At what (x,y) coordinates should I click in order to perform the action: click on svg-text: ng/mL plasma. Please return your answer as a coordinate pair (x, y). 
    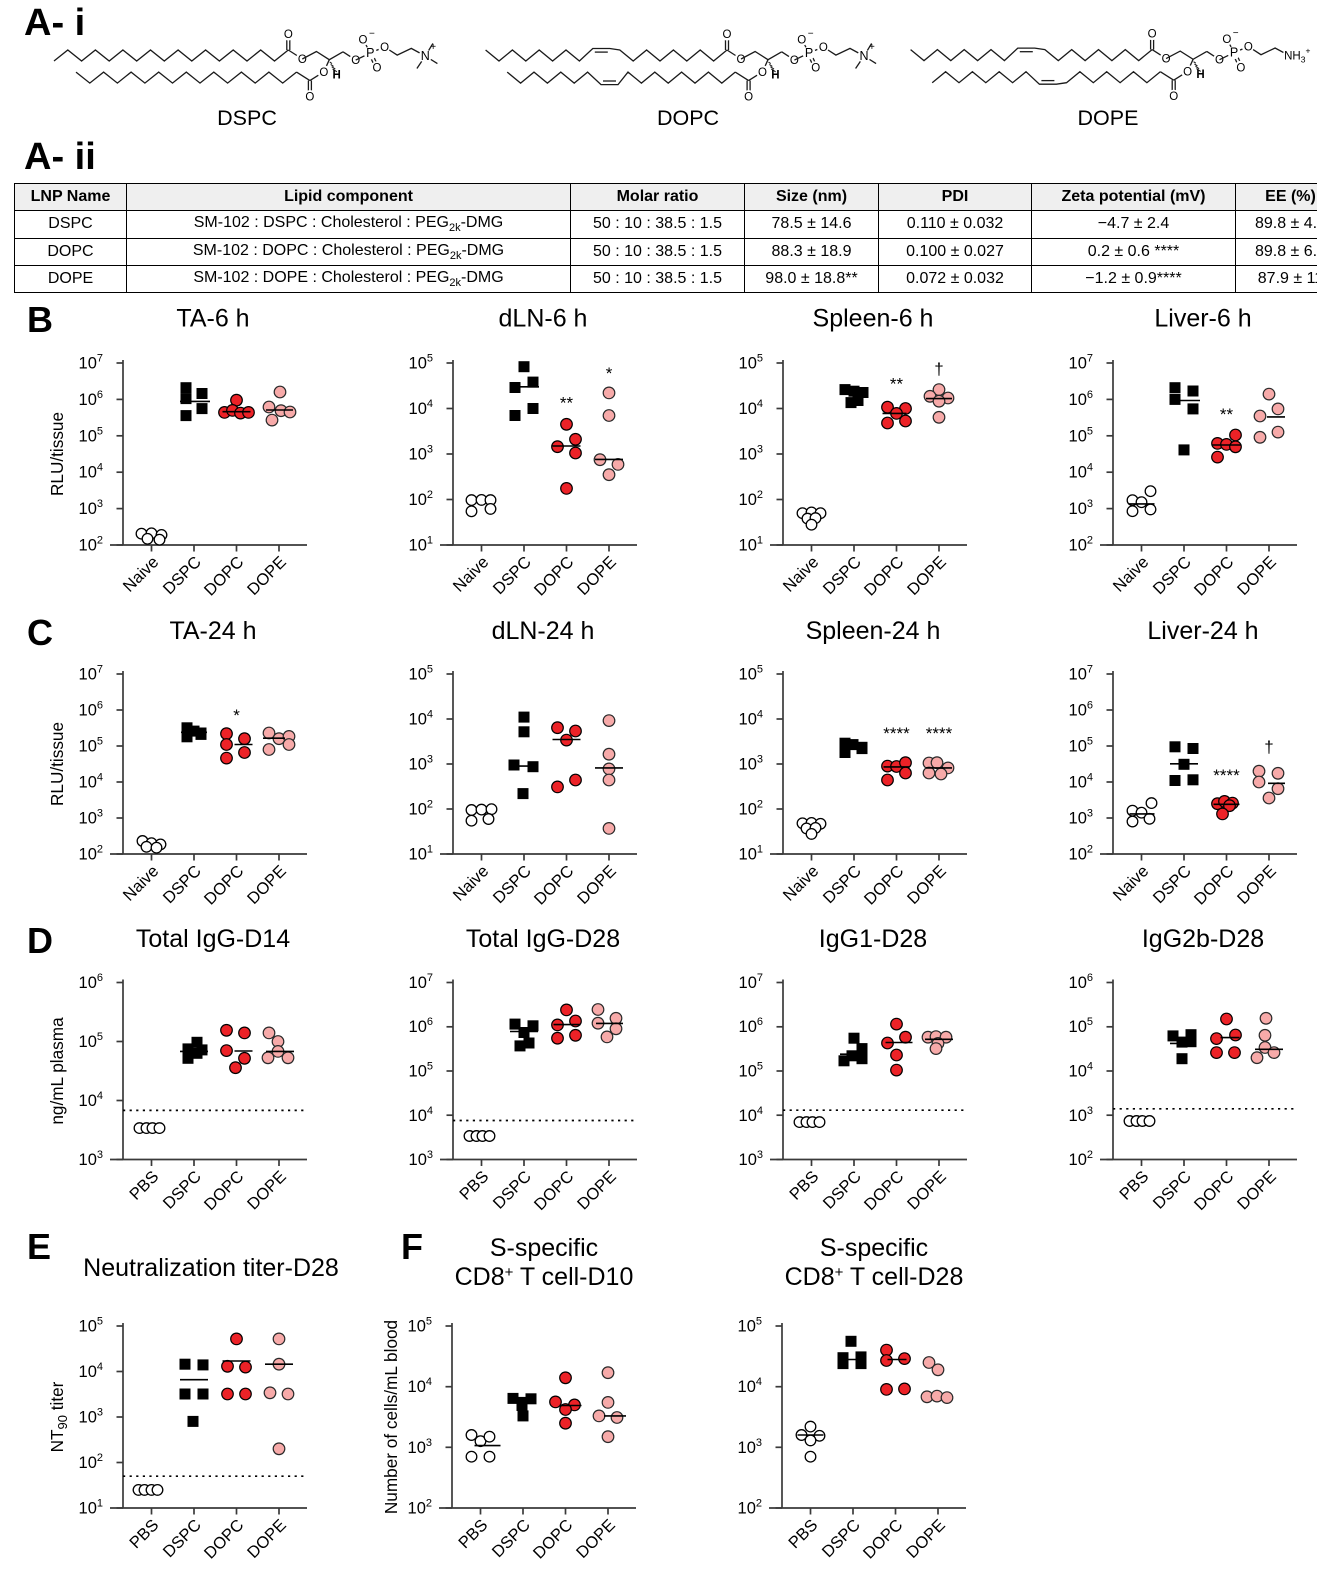
    Looking at the image, I should click on (57, 1071).